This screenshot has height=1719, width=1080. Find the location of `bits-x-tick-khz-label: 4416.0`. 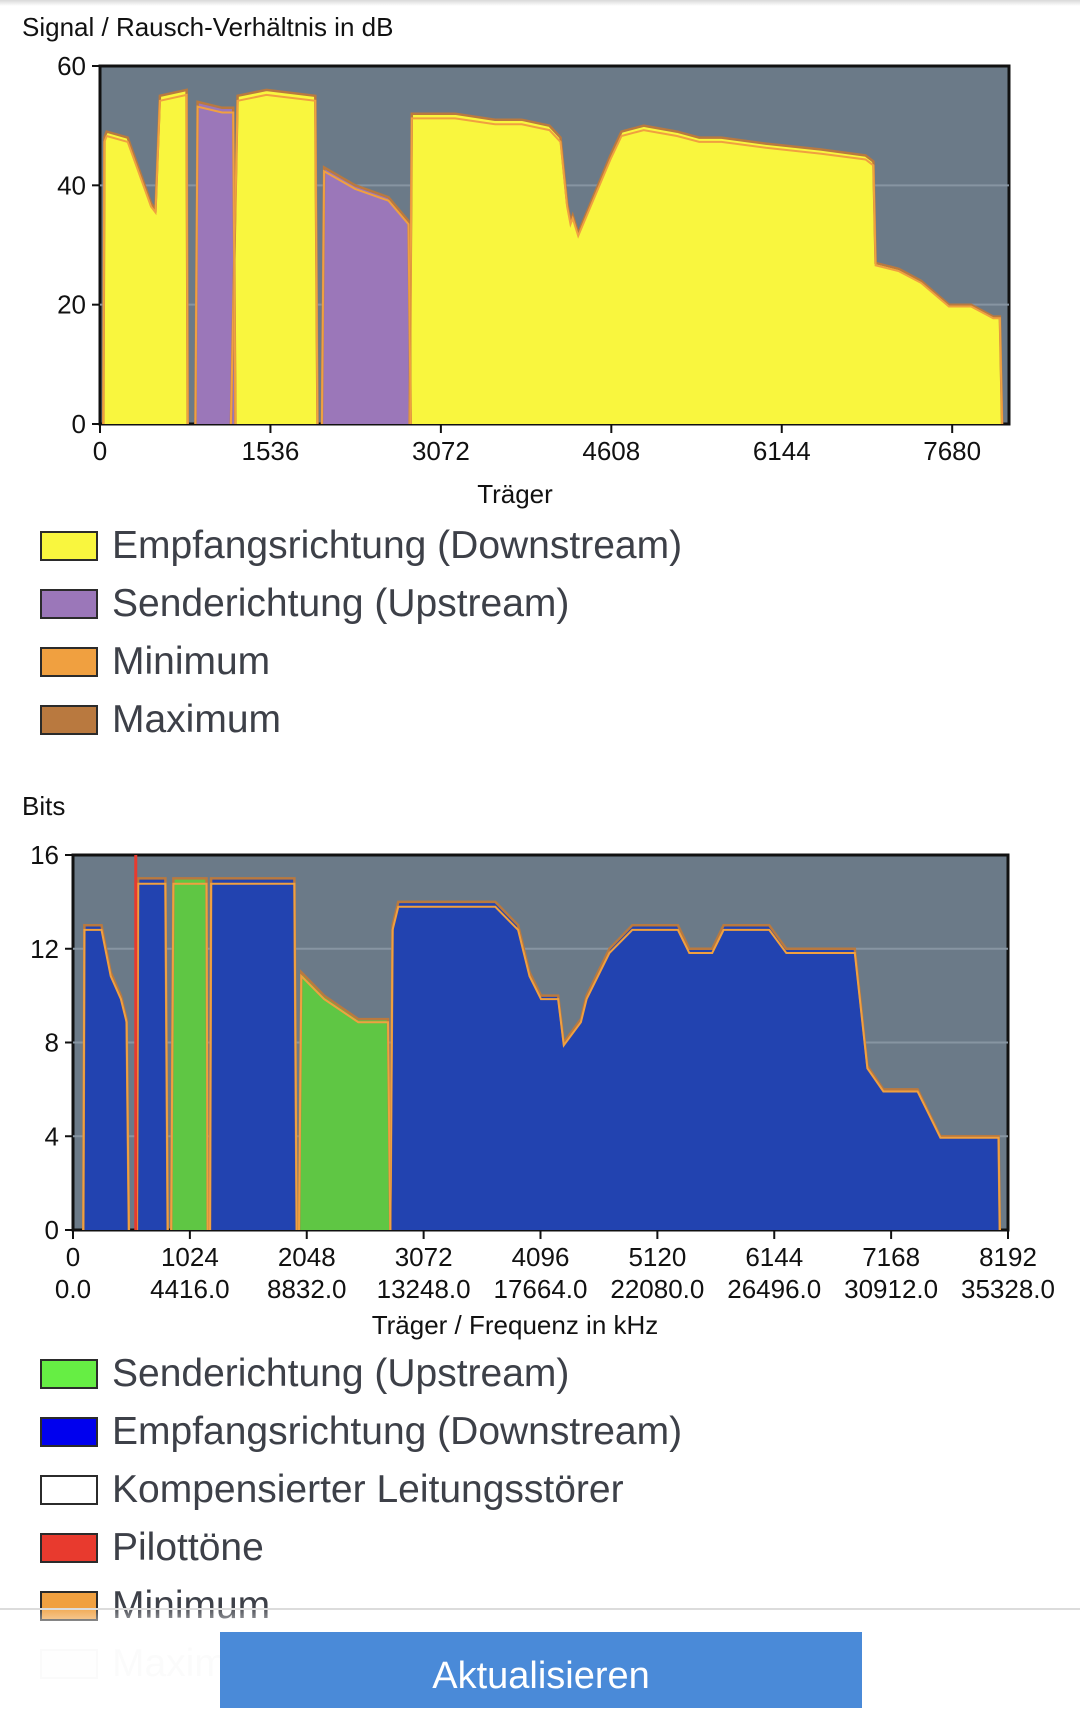

bits-x-tick-khz-label: 4416.0 is located at coordinates (190, 1289).